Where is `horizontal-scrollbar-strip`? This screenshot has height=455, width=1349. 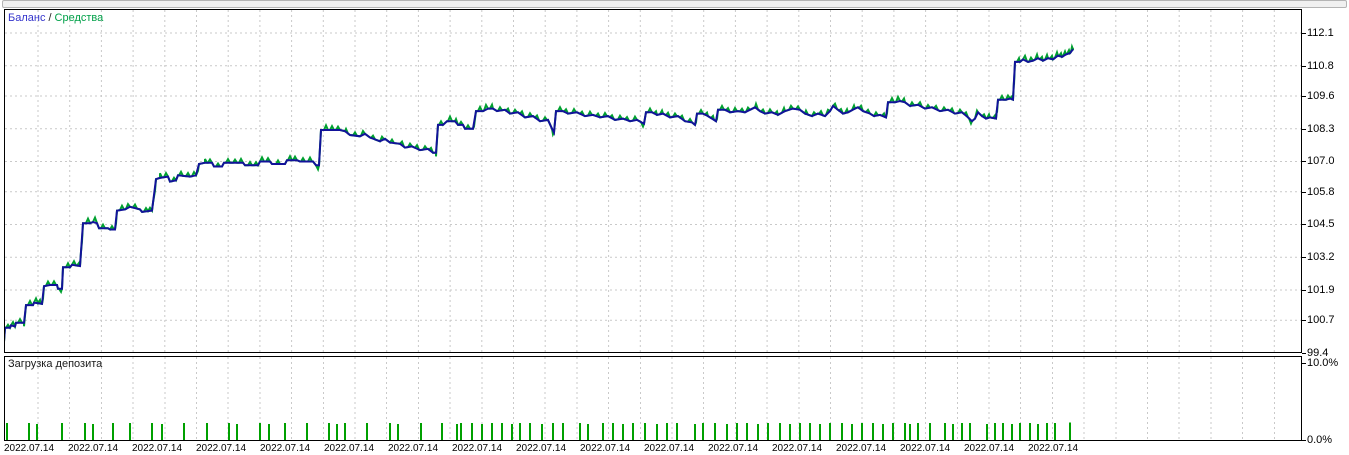
horizontal-scrollbar-strip is located at coordinates (674, 4).